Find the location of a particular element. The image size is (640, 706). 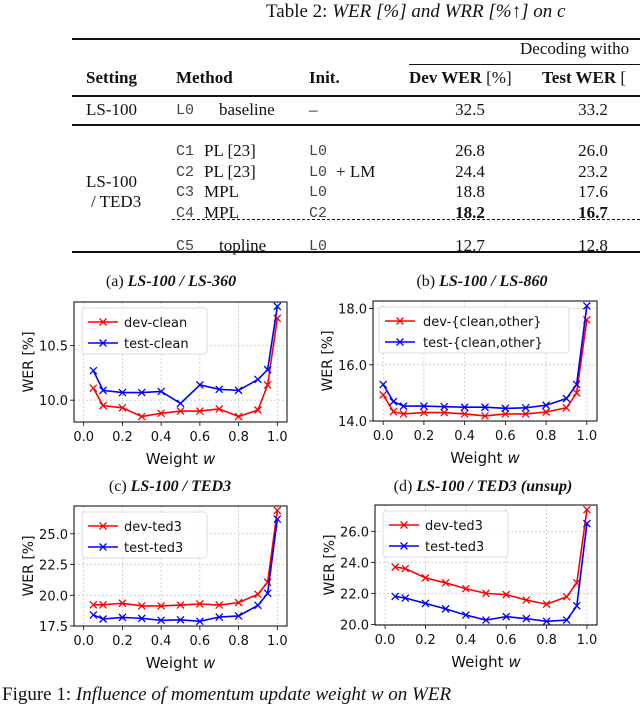

subcaption-a-title: LS-100 / LS-360 is located at coordinates (182, 281).